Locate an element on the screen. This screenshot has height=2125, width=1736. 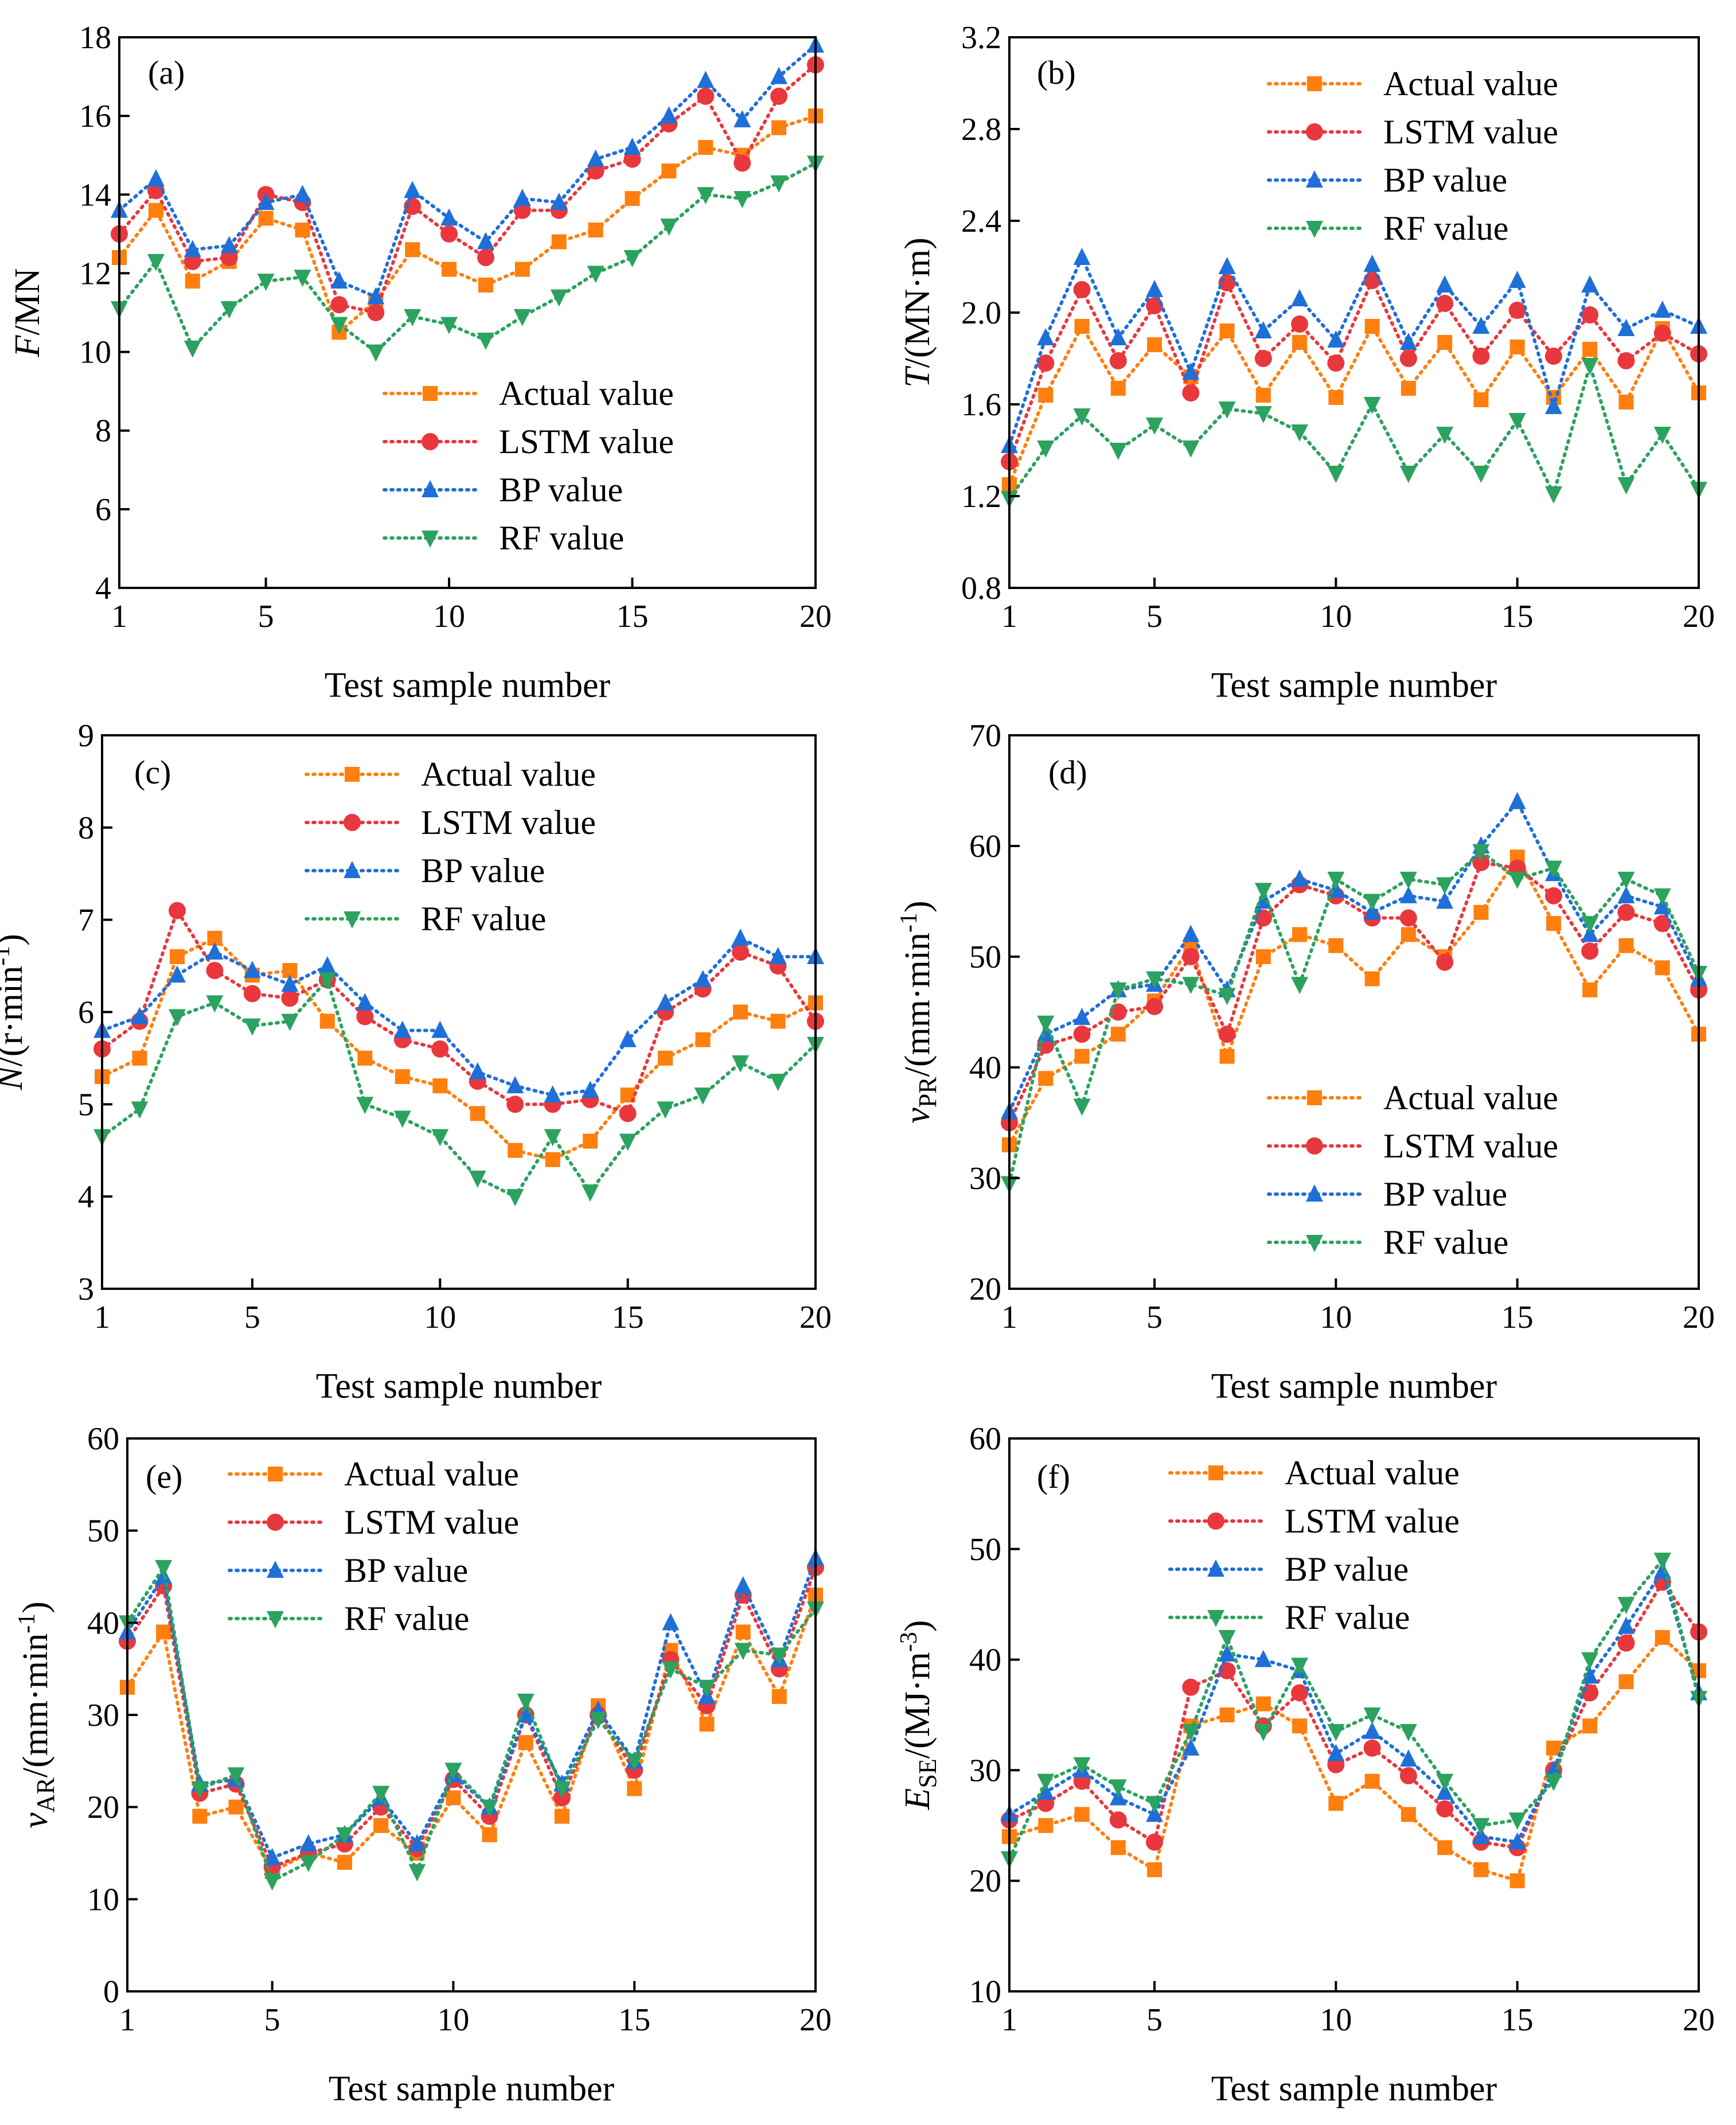
y-tick-label: 6 is located at coordinates (86, 1013).